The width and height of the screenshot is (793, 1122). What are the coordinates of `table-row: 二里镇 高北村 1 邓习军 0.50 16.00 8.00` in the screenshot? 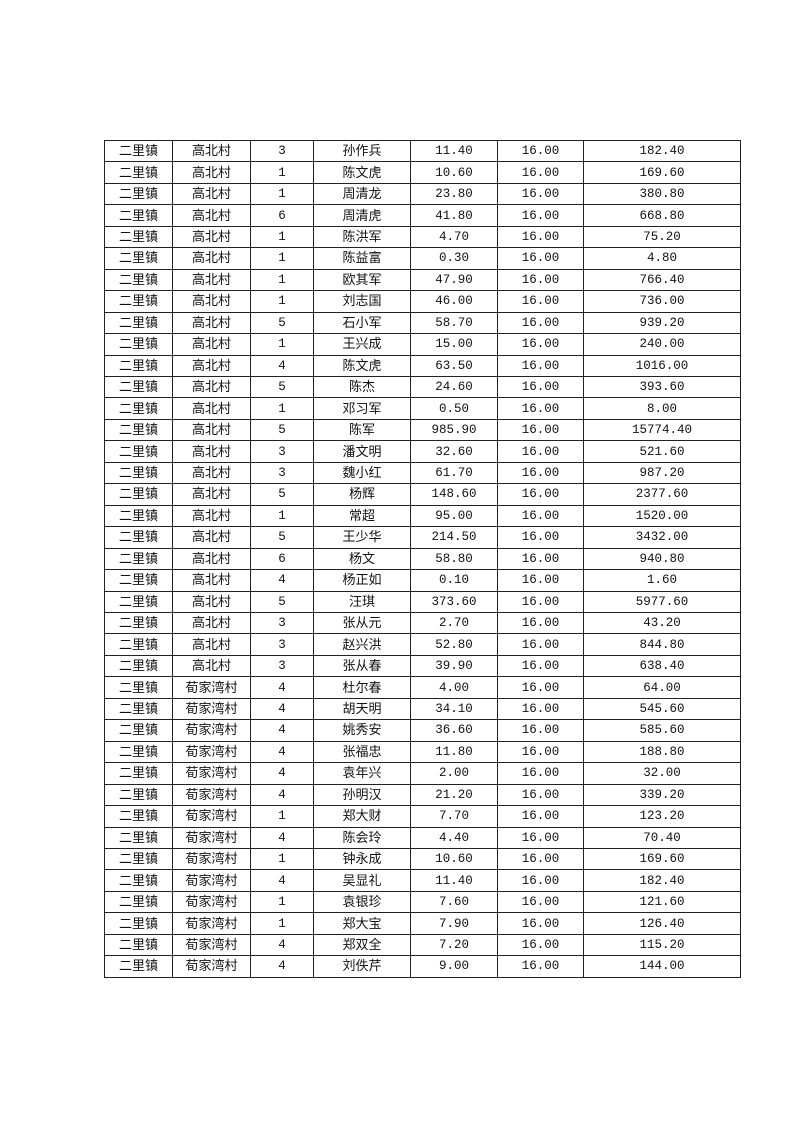 It's located at (422, 408).